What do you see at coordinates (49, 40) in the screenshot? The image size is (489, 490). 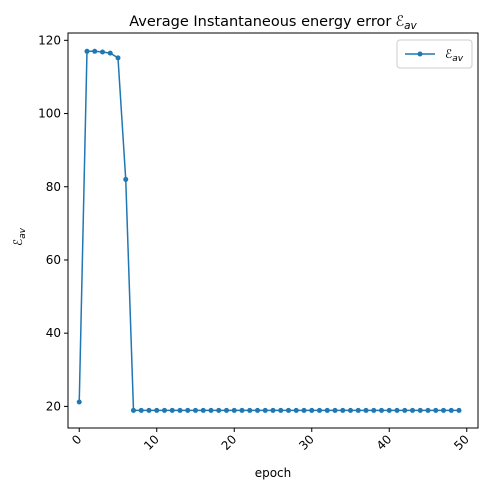 I see `y-tick-label: 120` at bounding box center [49, 40].